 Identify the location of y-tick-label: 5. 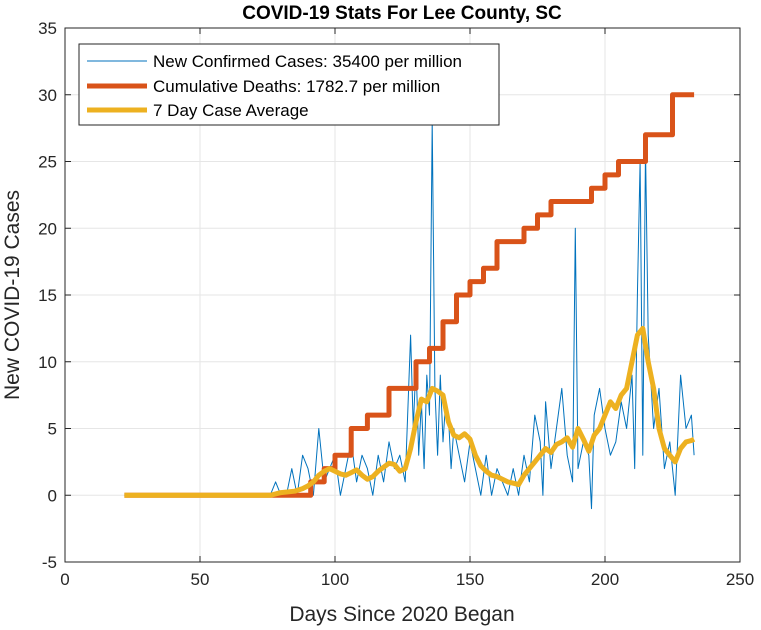
(52, 429).